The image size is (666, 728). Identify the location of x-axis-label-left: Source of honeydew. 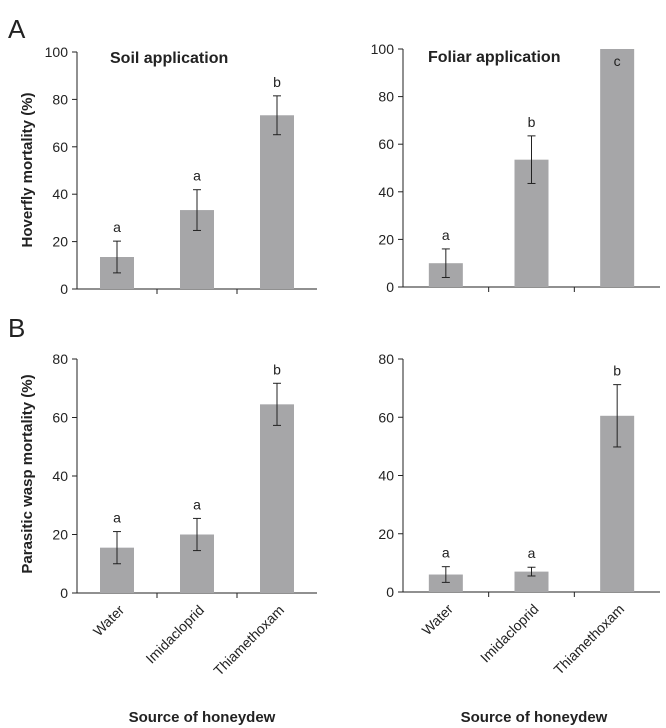
(202, 717).